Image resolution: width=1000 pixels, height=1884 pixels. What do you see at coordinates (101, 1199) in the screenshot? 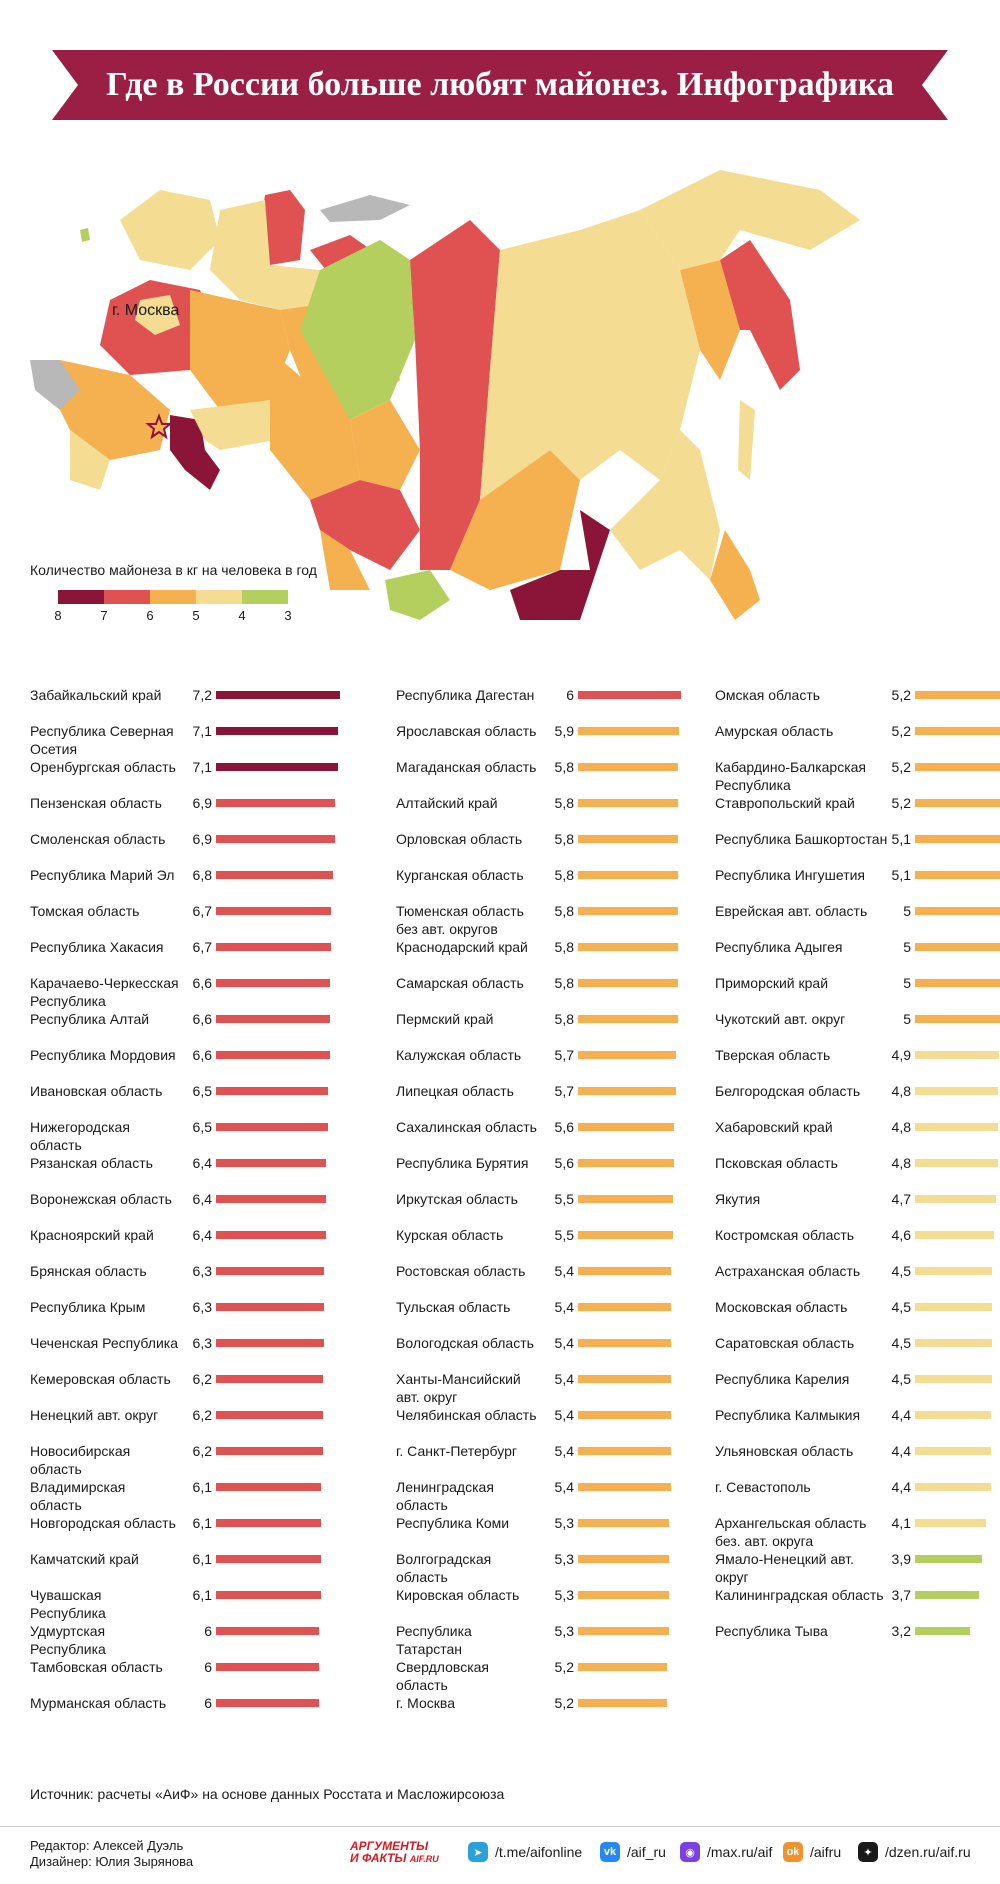
I see `bar-category-label: Воронежская область` at bounding box center [101, 1199].